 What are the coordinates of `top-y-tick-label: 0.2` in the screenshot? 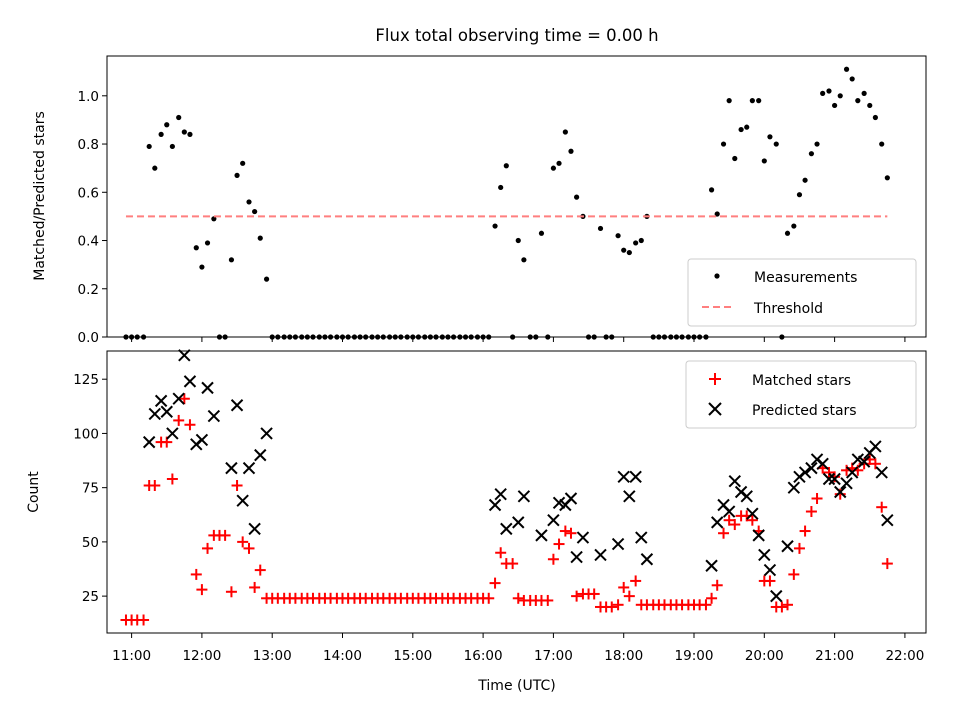 It's located at (88, 290).